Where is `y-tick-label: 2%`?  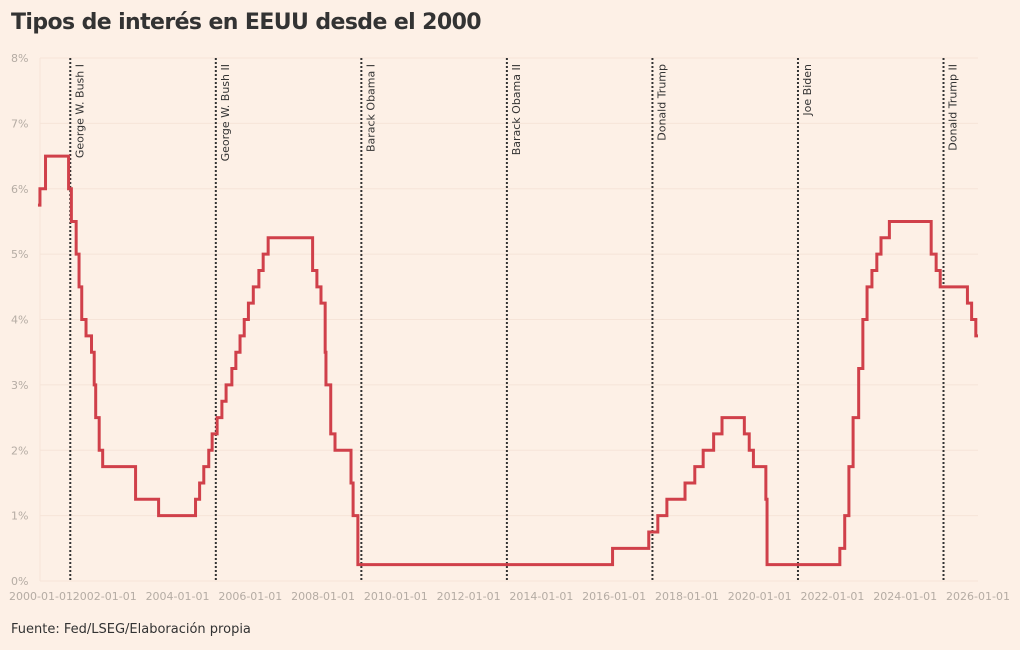 y-tick-label: 2% is located at coordinates (19, 450).